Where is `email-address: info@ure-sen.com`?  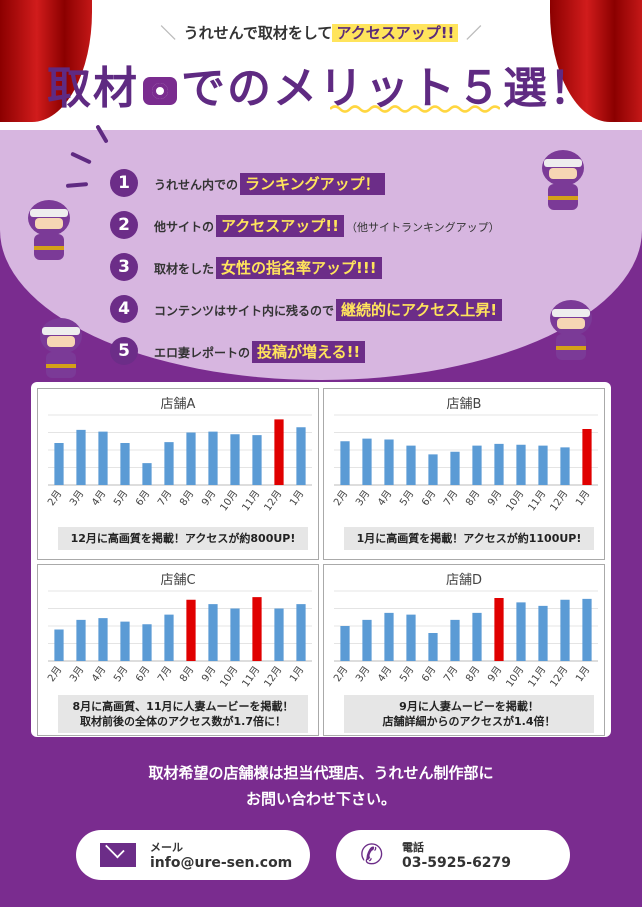 email-address: info@ure-sen.com is located at coordinates (221, 863).